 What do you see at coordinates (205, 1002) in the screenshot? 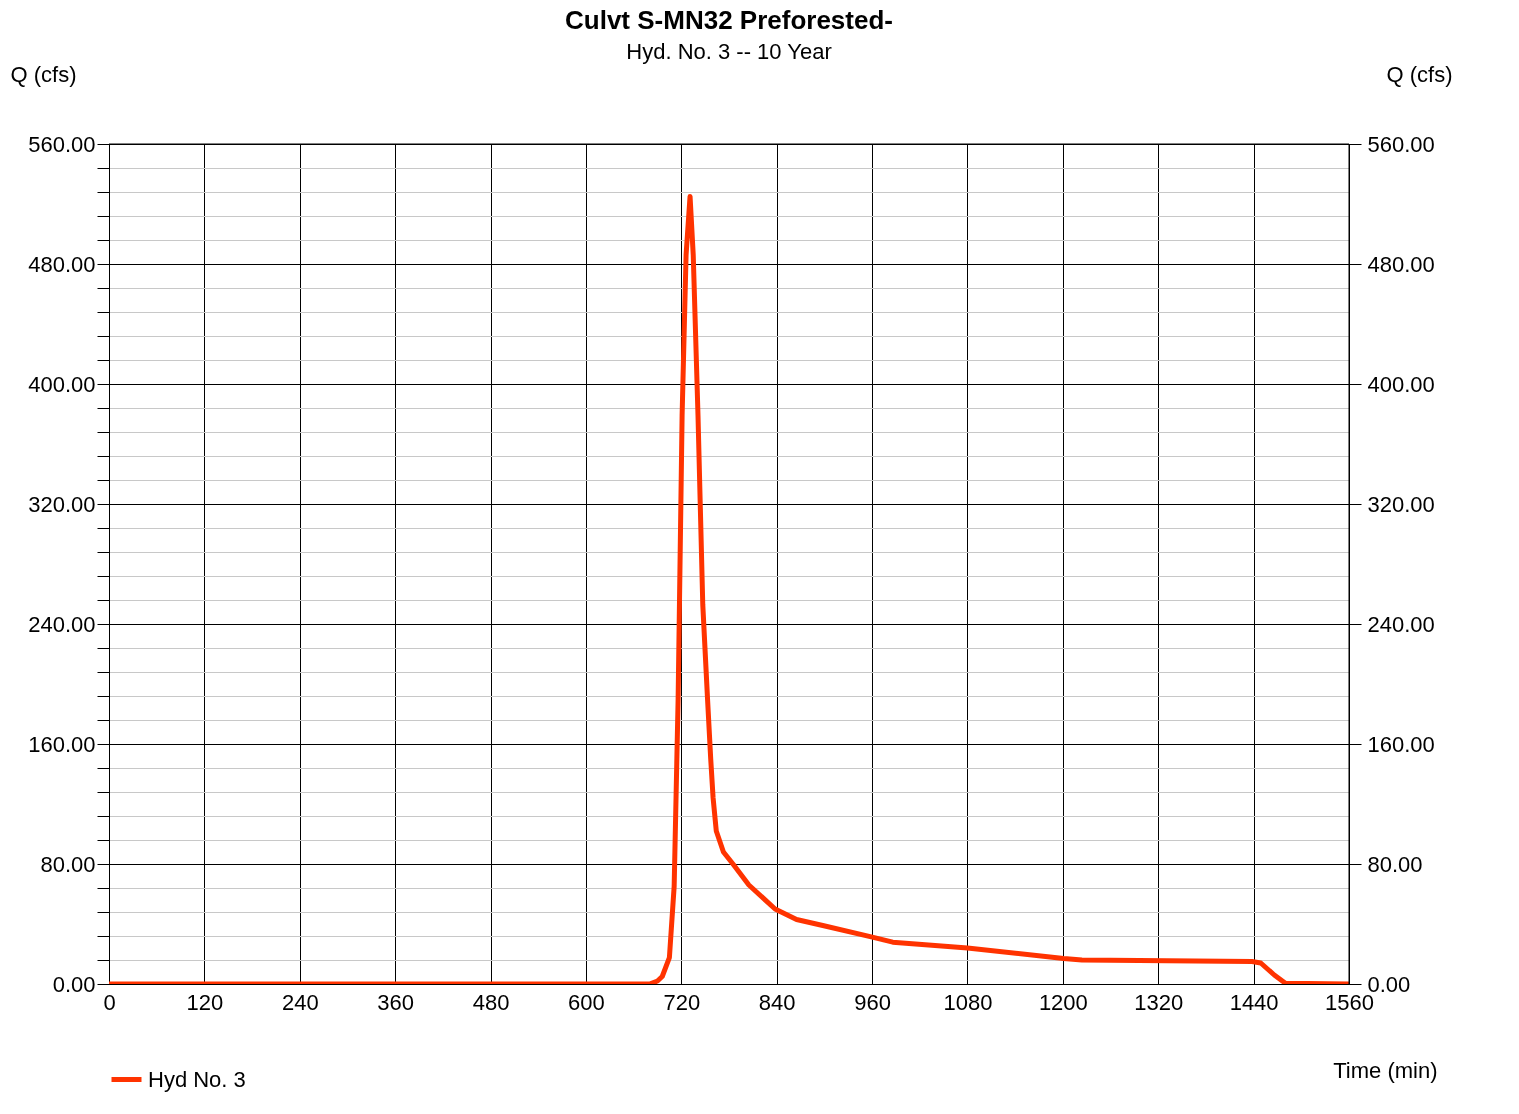
I see `x-tick-label: 120` at bounding box center [205, 1002].